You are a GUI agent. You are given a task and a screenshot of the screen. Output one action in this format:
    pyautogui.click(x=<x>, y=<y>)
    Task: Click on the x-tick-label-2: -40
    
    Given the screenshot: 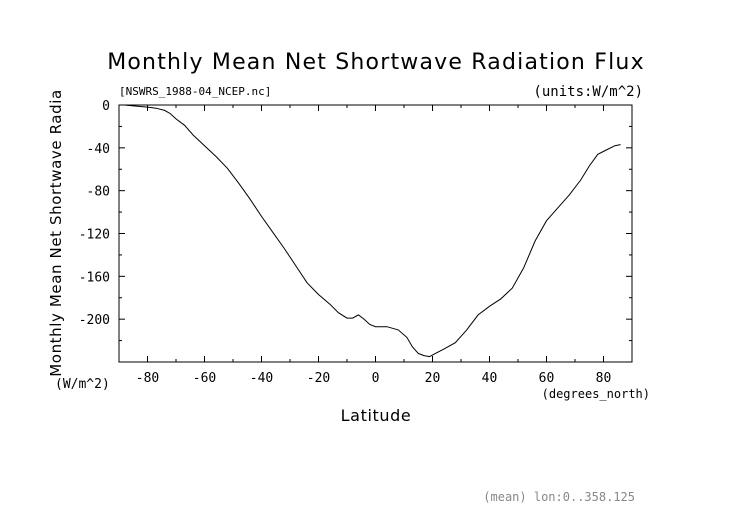 What is the action you would take?
    pyautogui.click(x=261, y=378)
    